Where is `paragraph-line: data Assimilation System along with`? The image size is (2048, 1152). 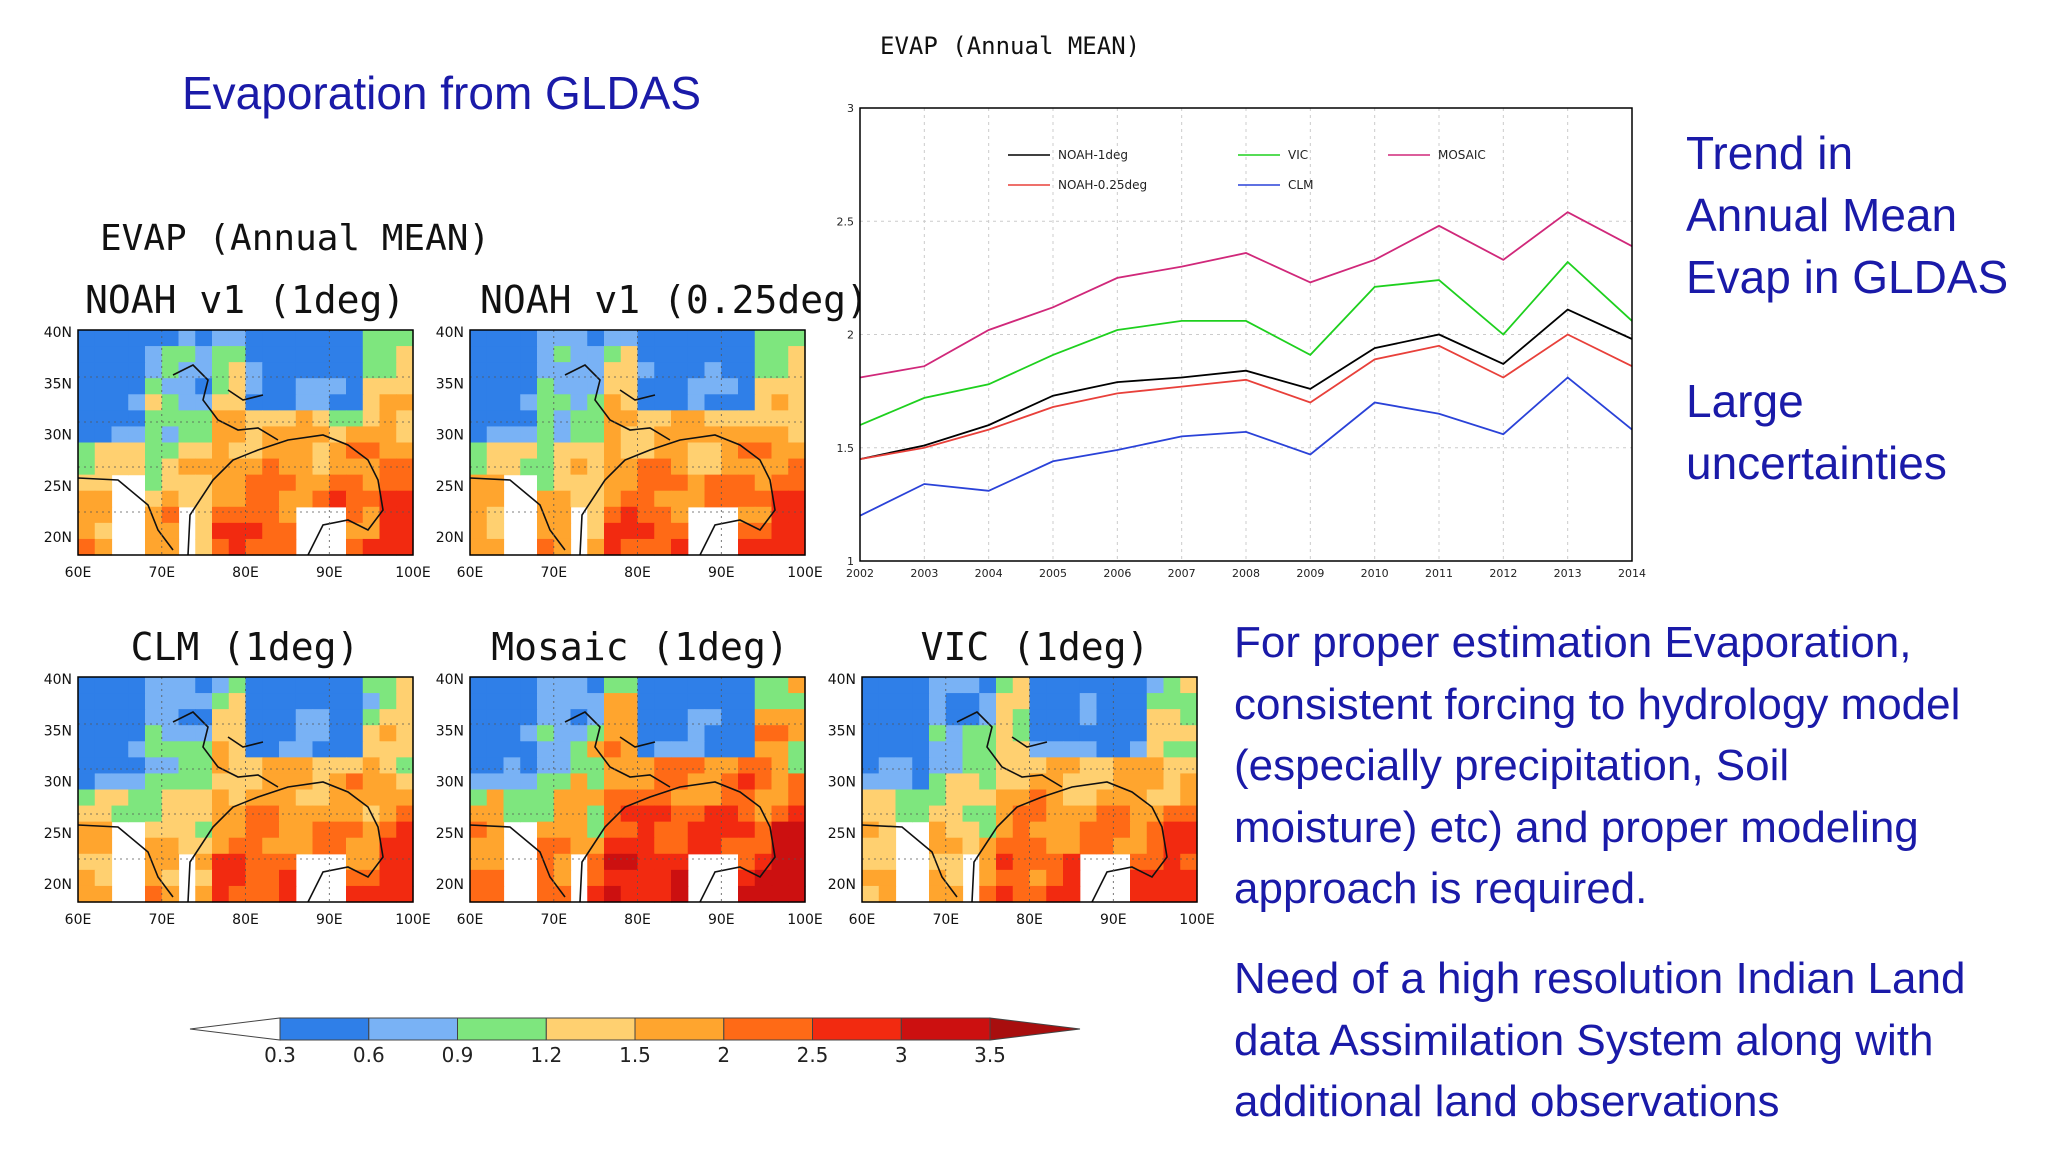 paragraph-line: data Assimilation System along with is located at coordinates (1584, 1040).